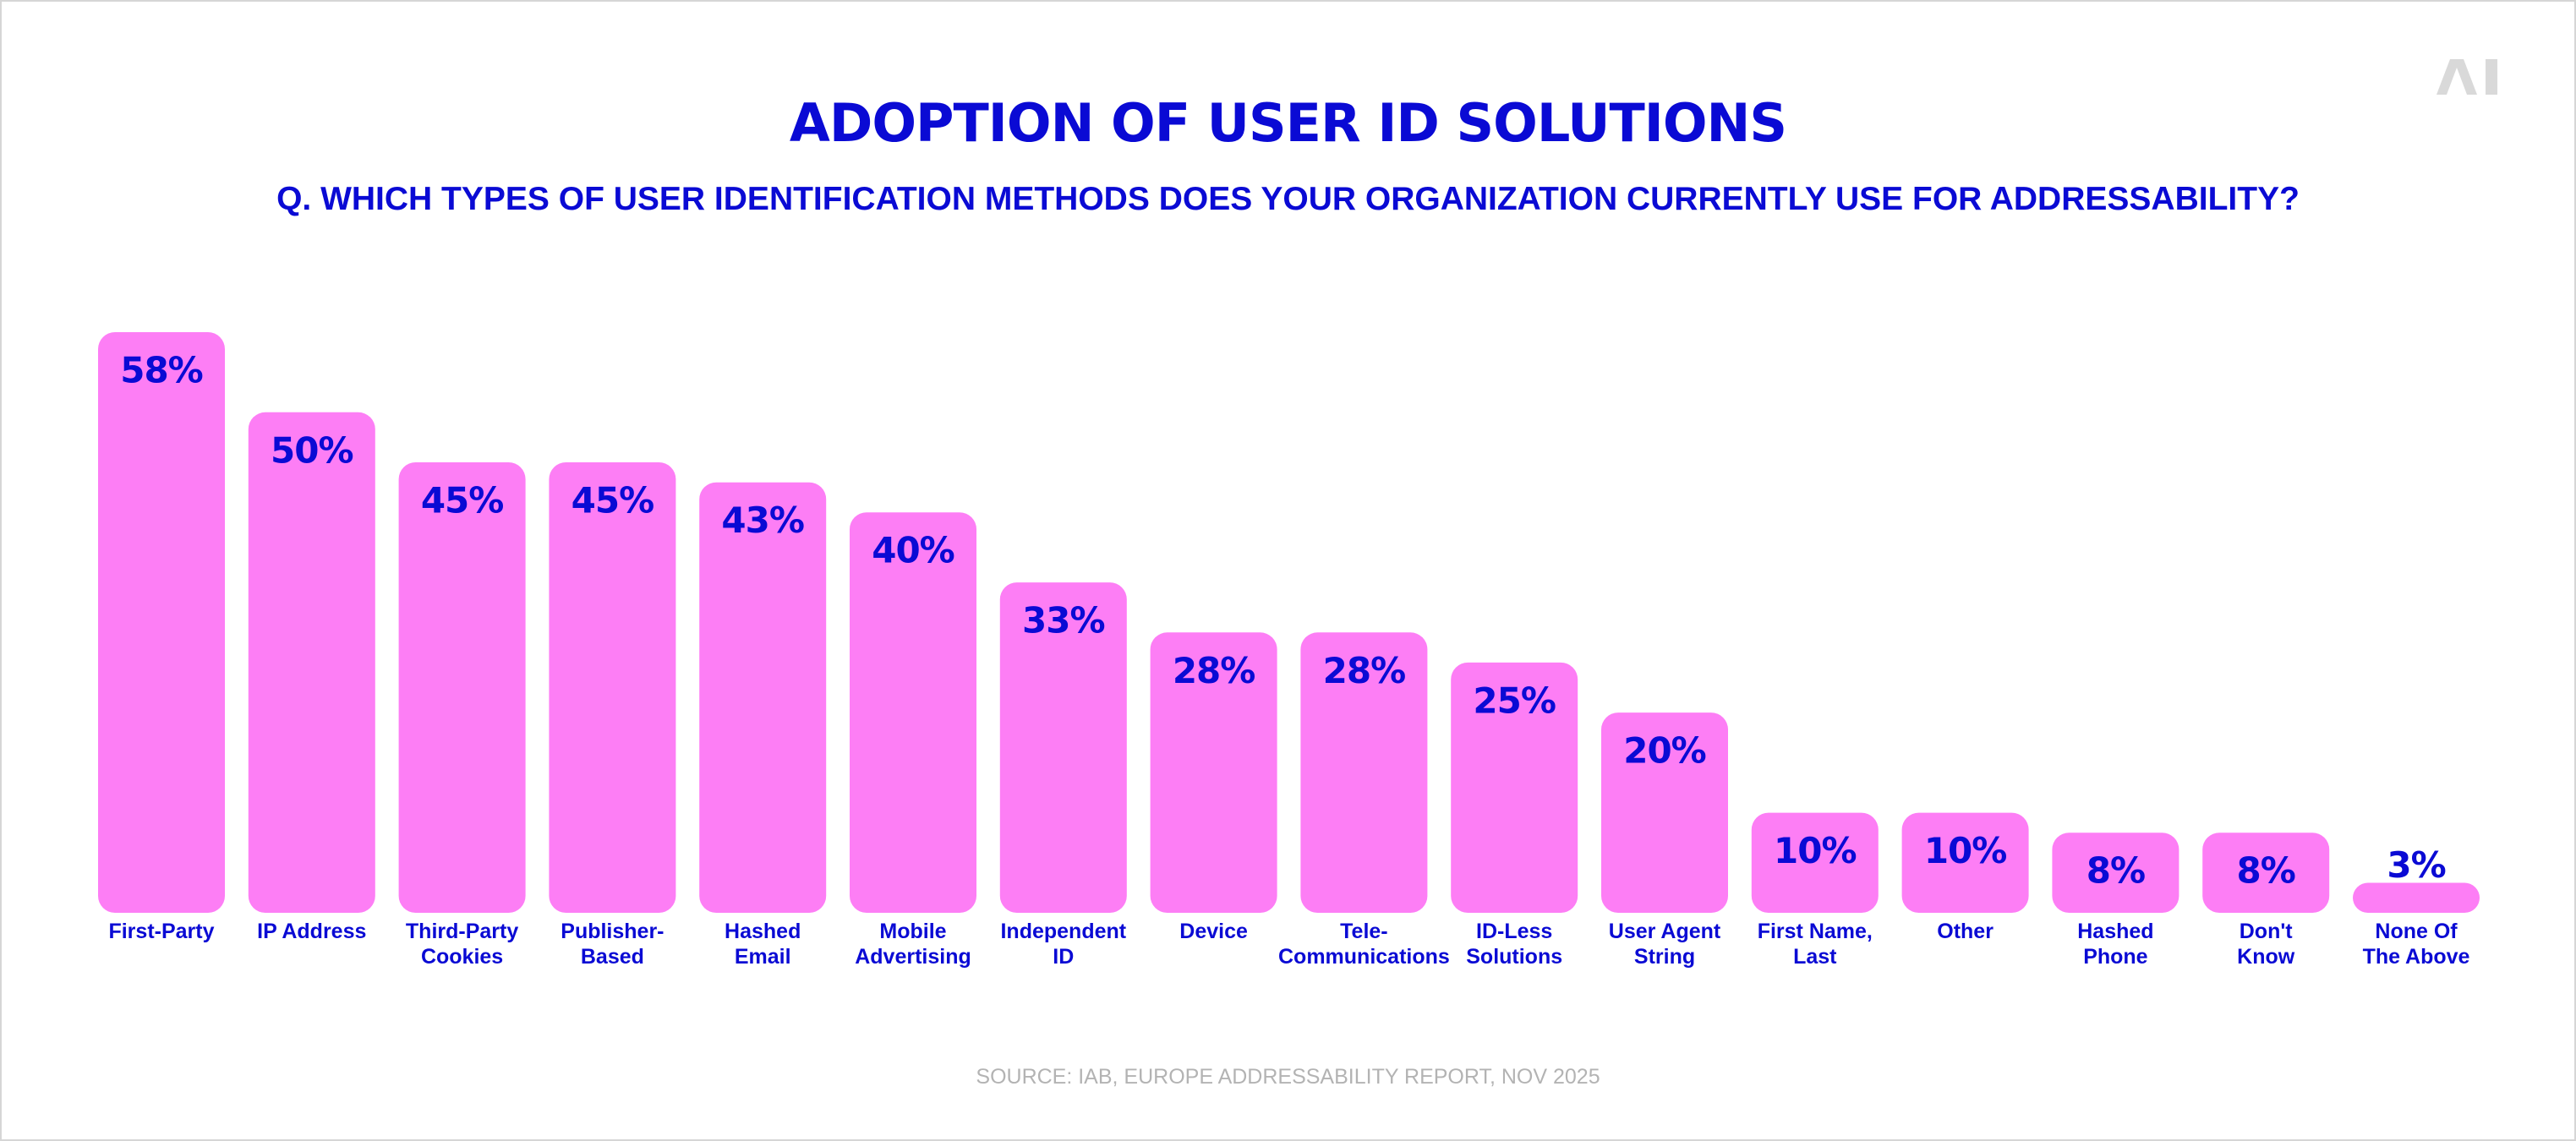  Describe the element at coordinates (1063, 944) in the screenshot. I see `category-label: Independent ID` at that location.